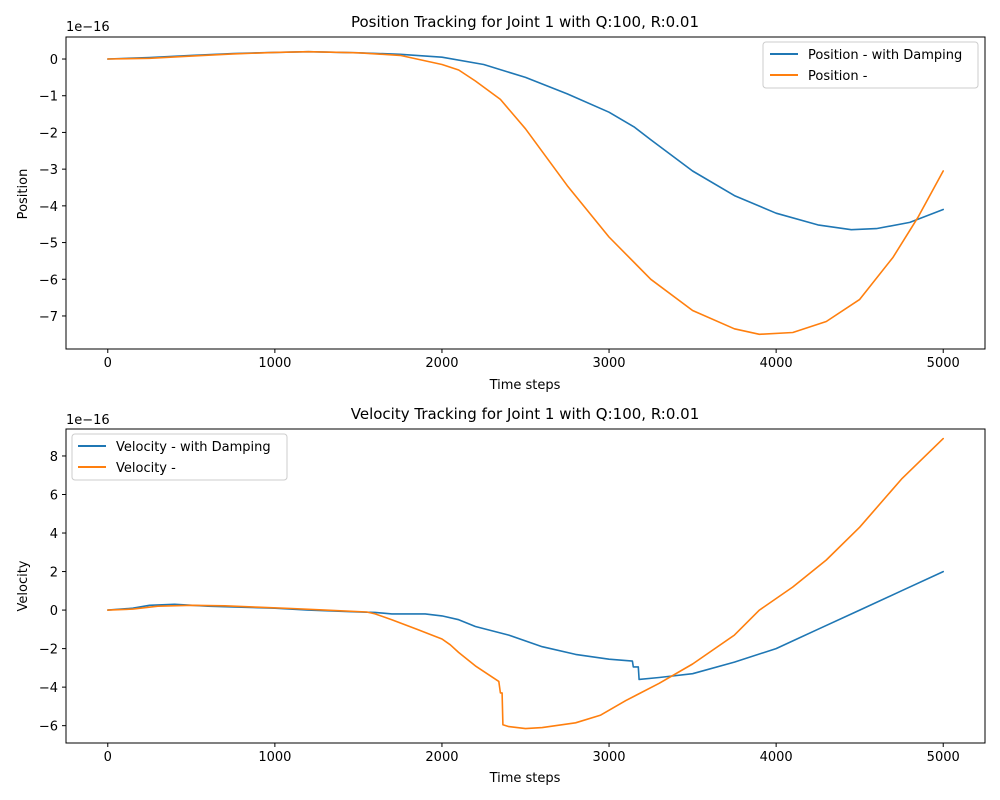 The height and width of the screenshot is (800, 1000). What do you see at coordinates (608, 757) in the screenshot?
I see `velocity-xtick-label: 3000` at bounding box center [608, 757].